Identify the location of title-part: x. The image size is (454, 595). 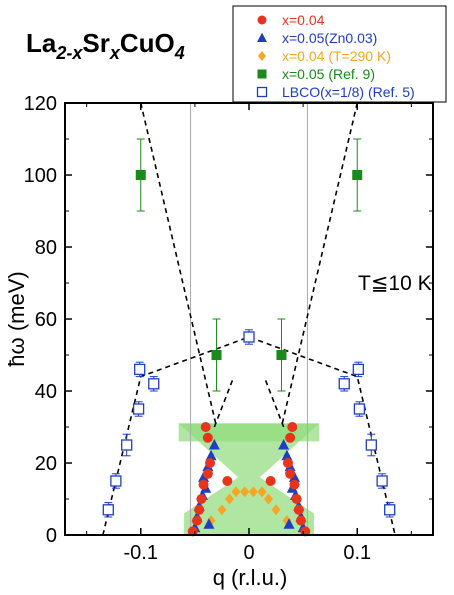
(115, 53).